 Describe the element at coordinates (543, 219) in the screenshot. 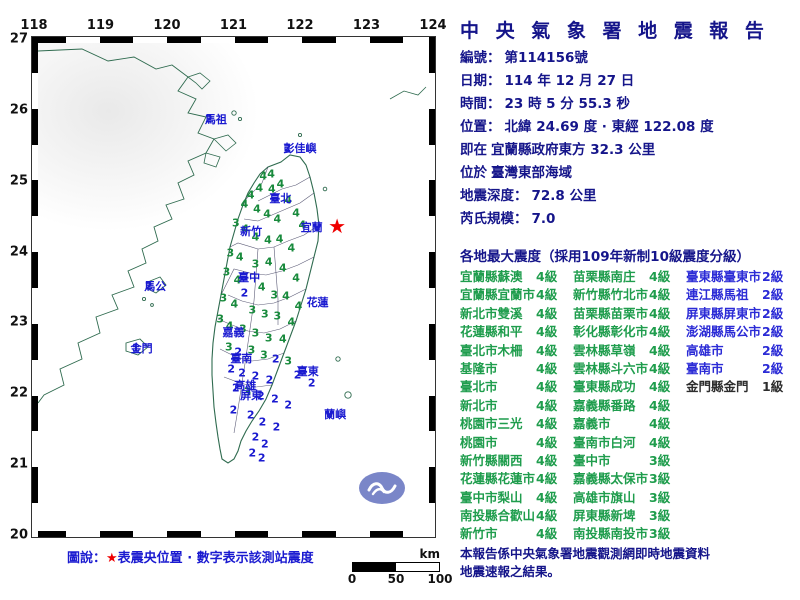

I see `metadata-value: 7.0` at that location.